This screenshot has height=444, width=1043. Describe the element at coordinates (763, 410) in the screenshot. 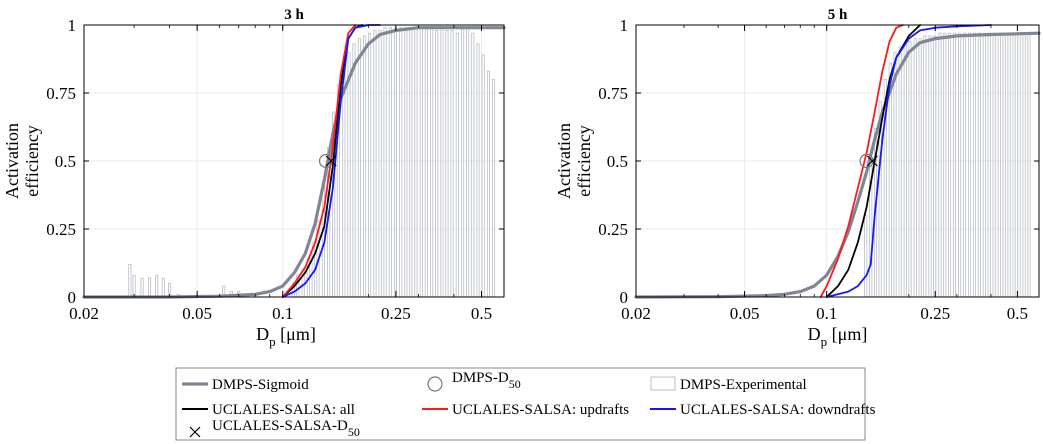

I see `legend-item-downdrafts: UCLALES-SALSA: downdrafts` at that location.